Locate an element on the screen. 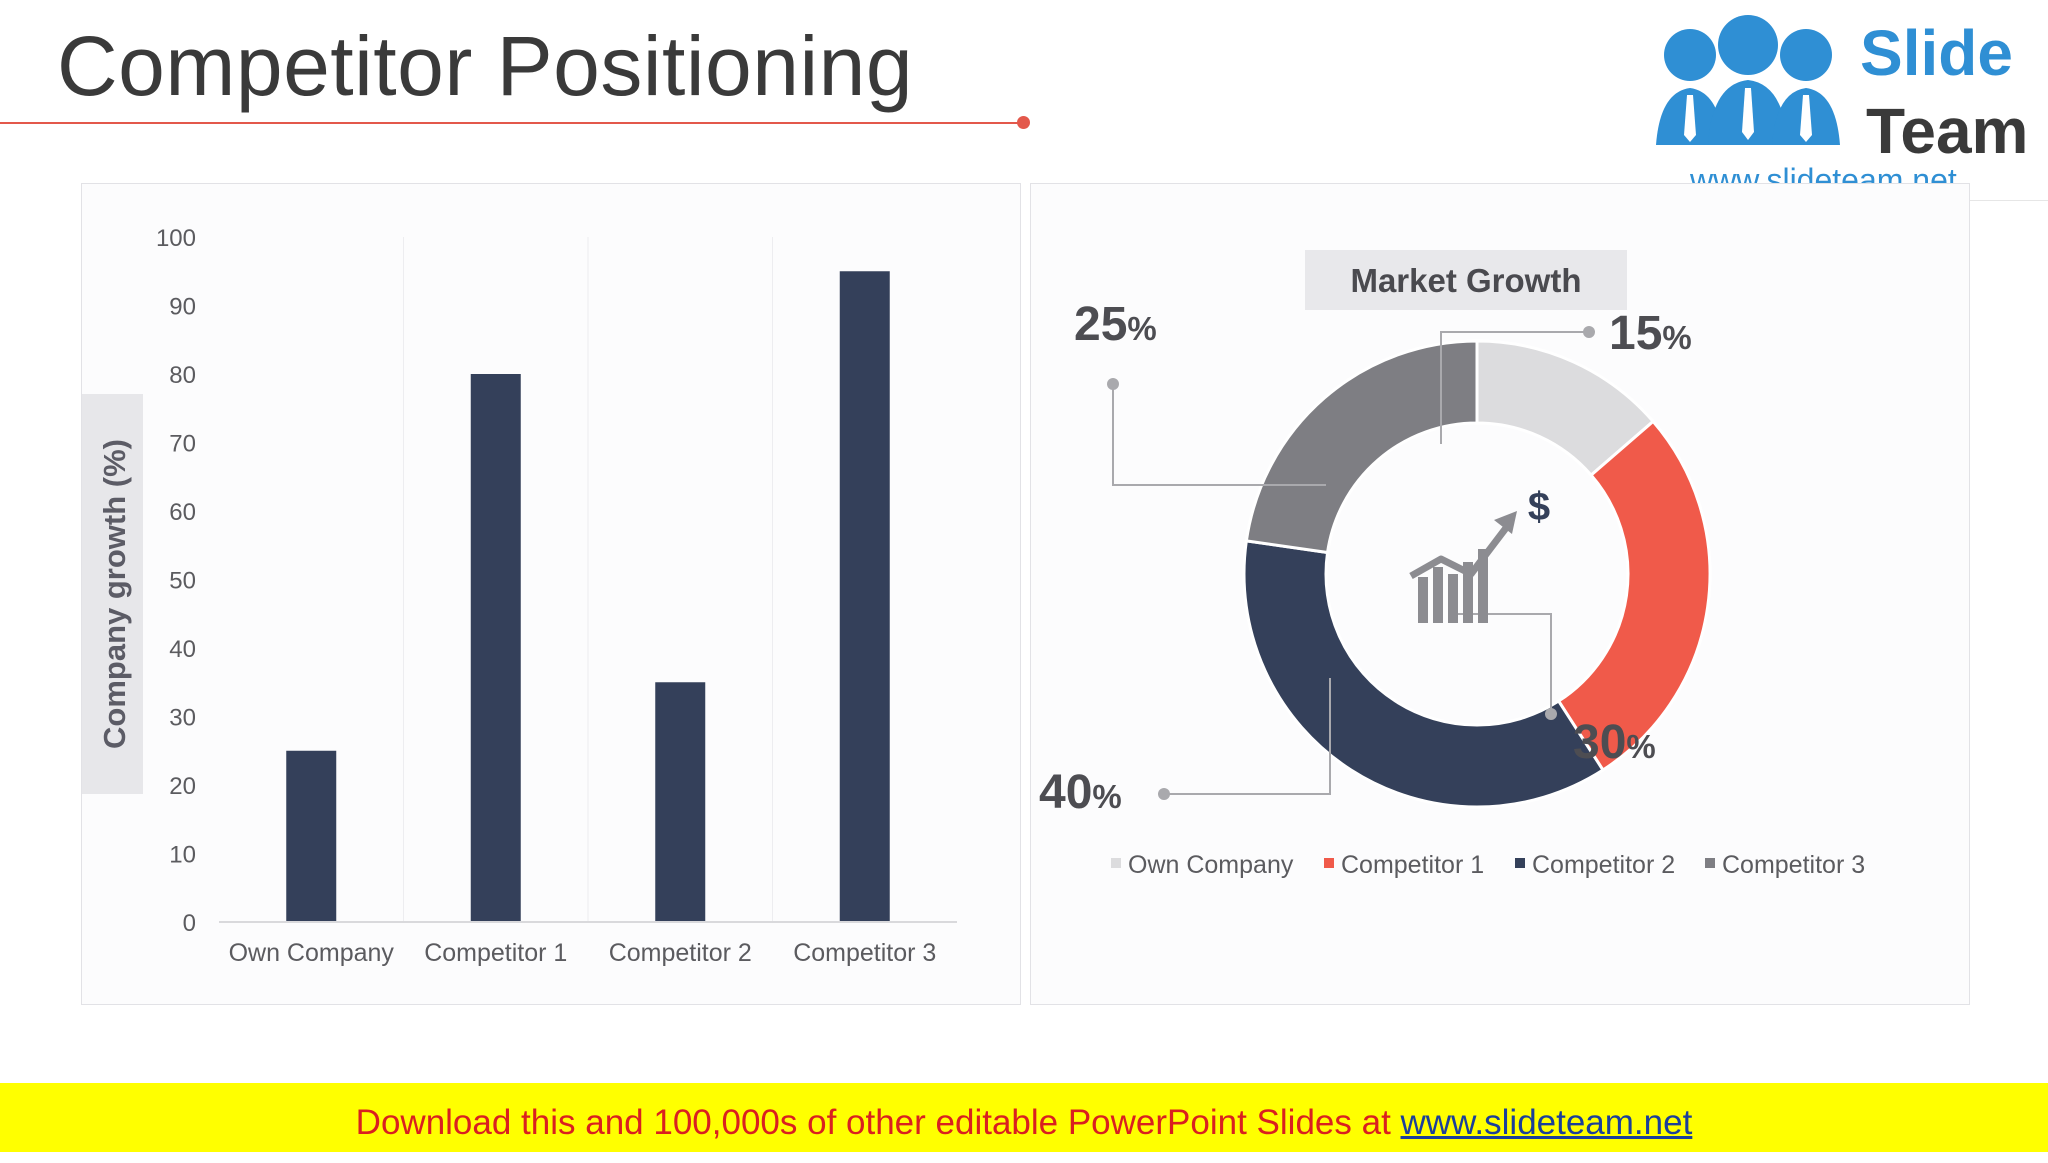 The height and width of the screenshot is (1163, 2048). y-axis-label: Company growth (%) is located at coordinates (114, 594).